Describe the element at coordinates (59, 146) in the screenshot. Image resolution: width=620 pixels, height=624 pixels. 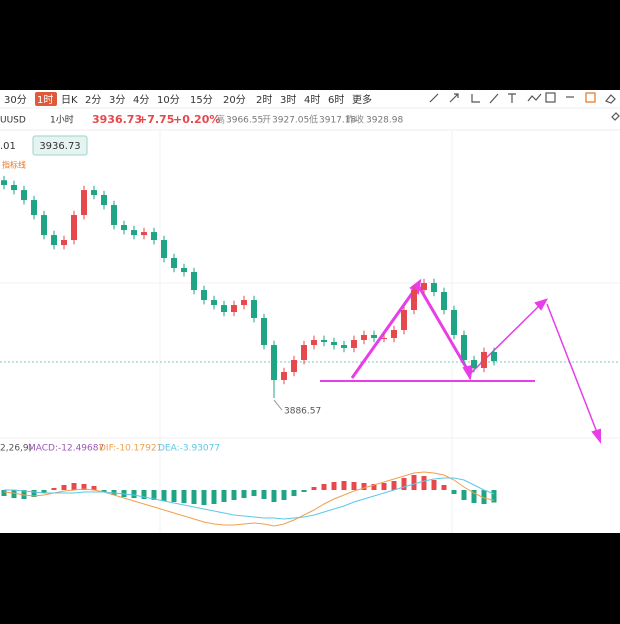
I see `price-box-value: 3936.73` at that location.